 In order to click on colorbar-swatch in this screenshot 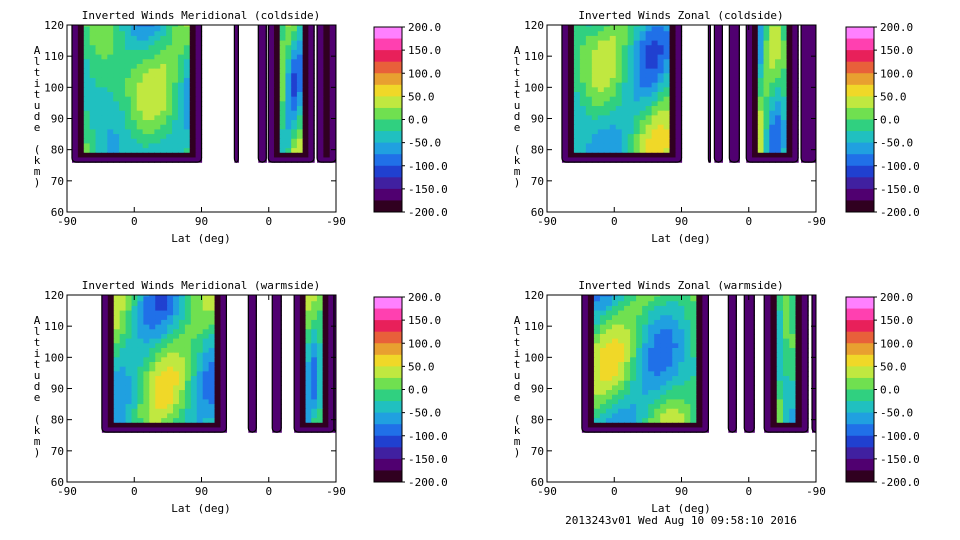, I will do `click(388, 407)`.